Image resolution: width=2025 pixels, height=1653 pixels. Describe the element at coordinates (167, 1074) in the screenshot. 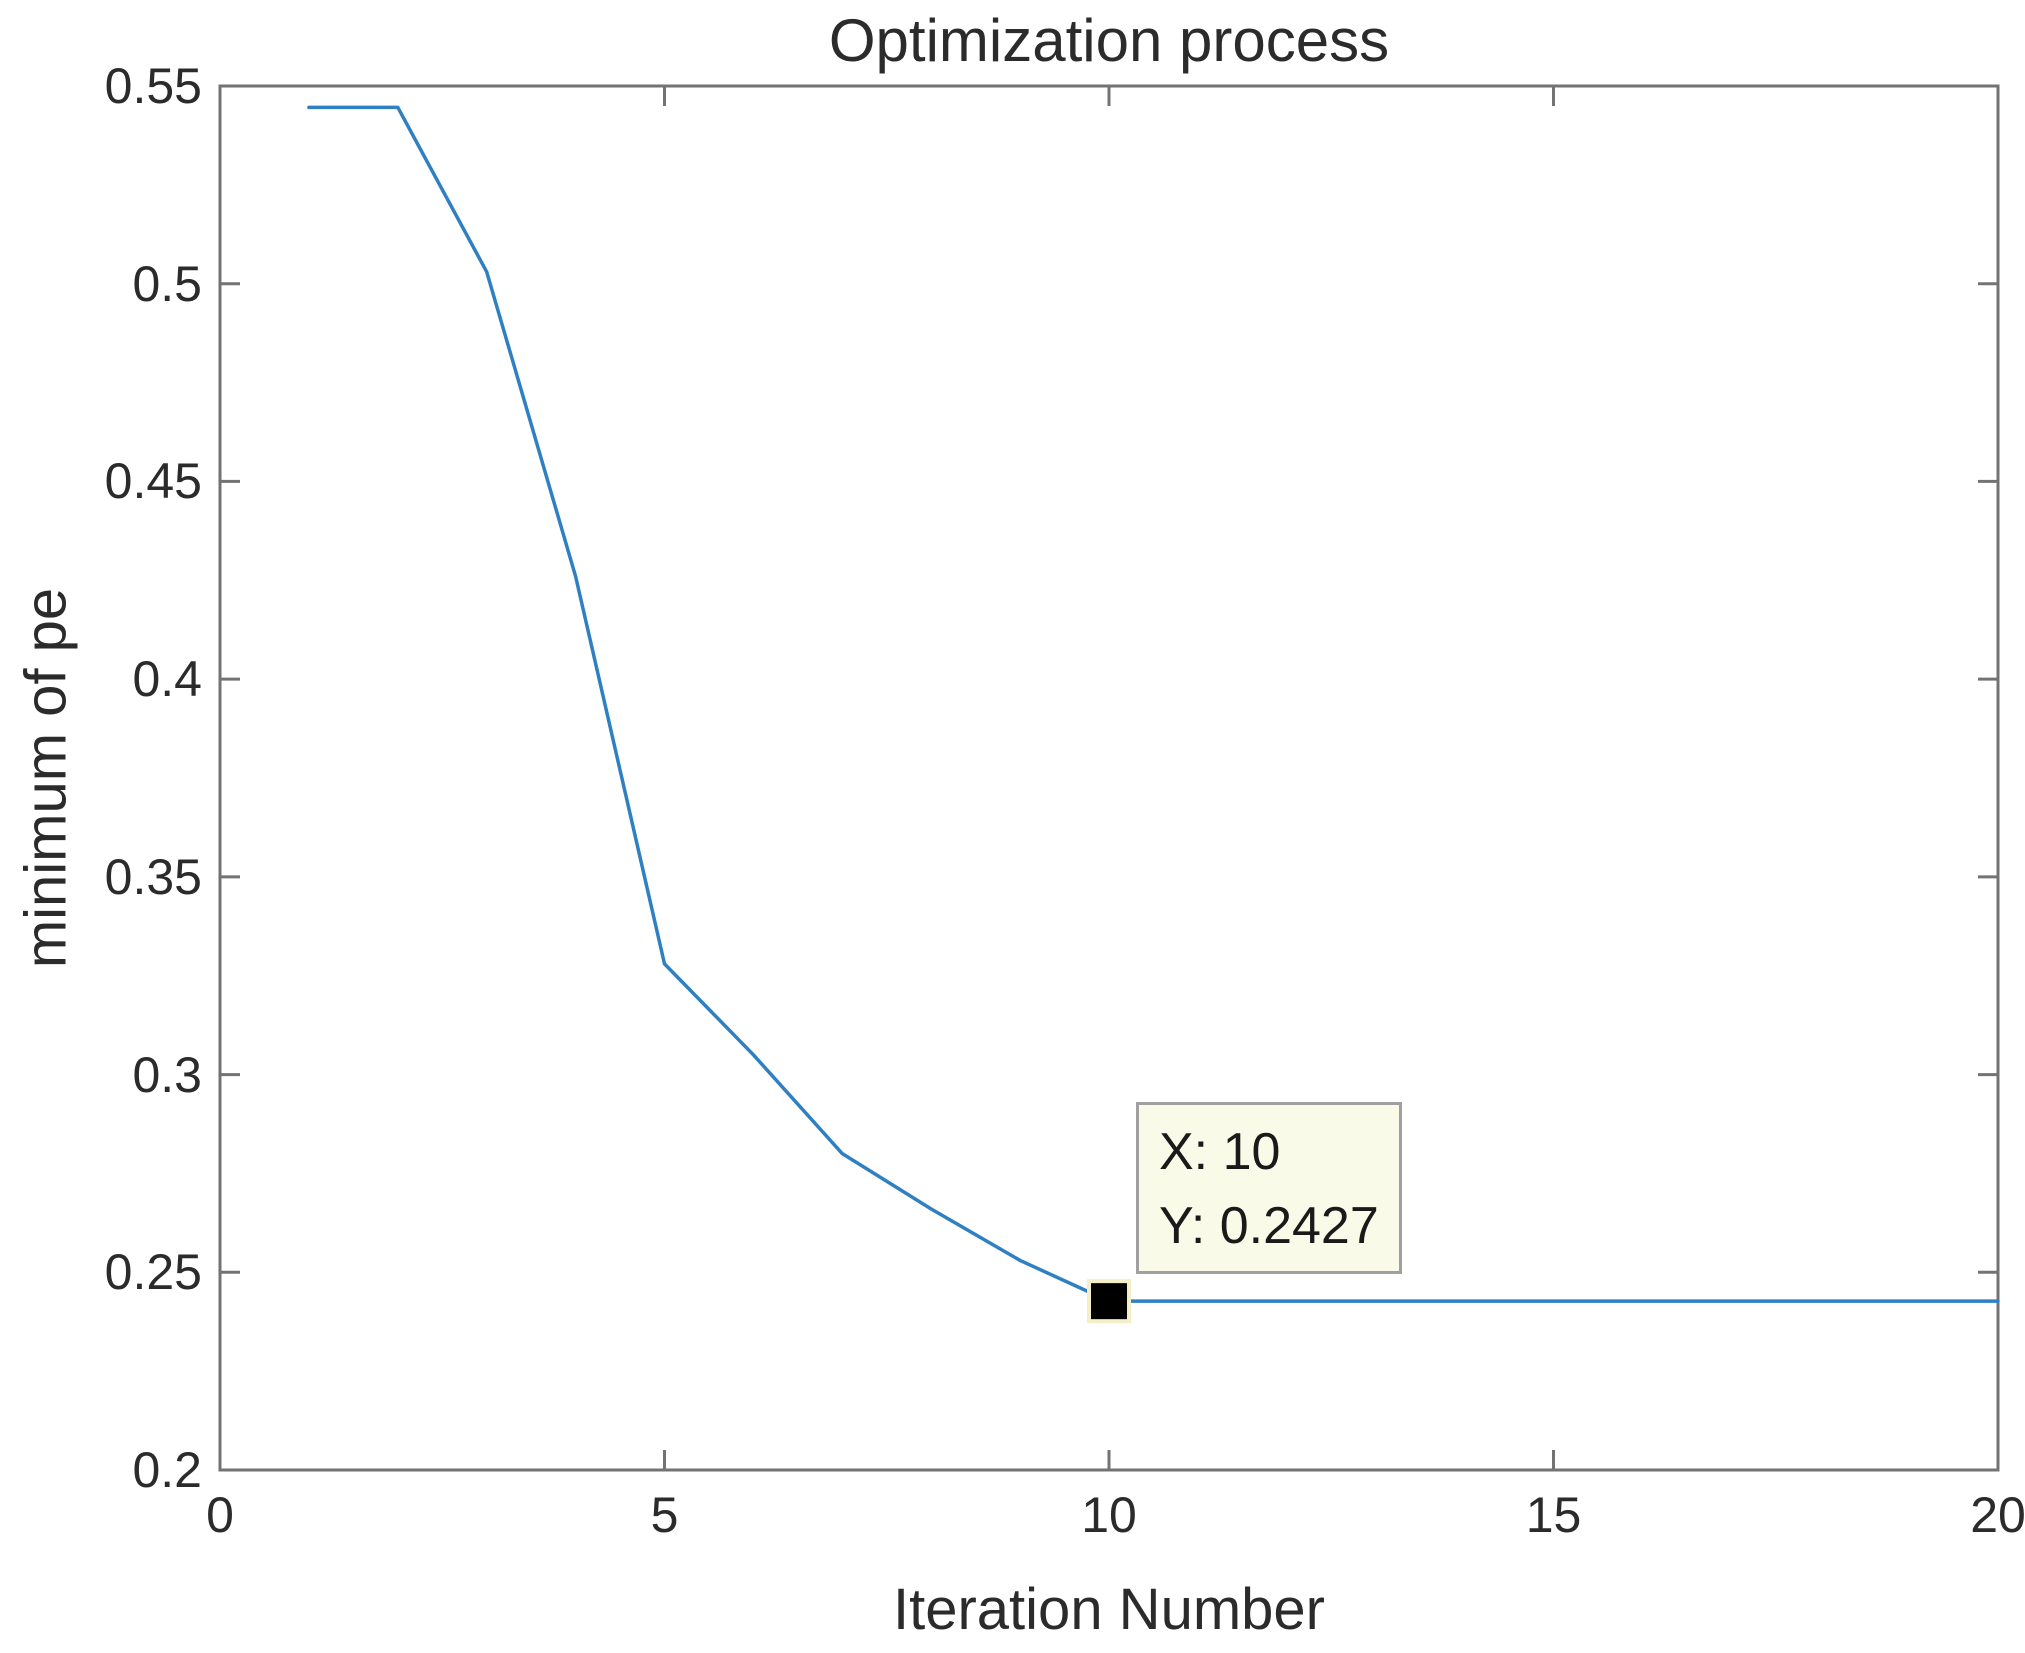

I see `y-tick-label: 0.3` at that location.